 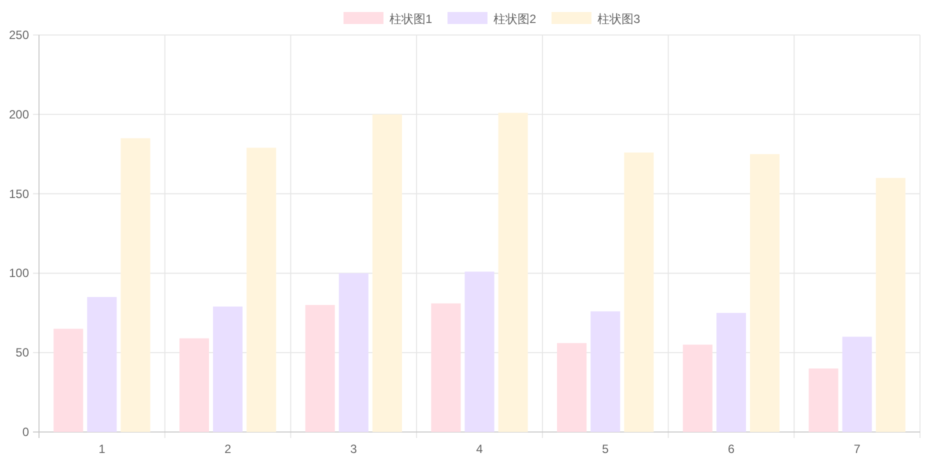 What do you see at coordinates (411, 19) in the screenshot?
I see `legend-label: 柱状图1` at bounding box center [411, 19].